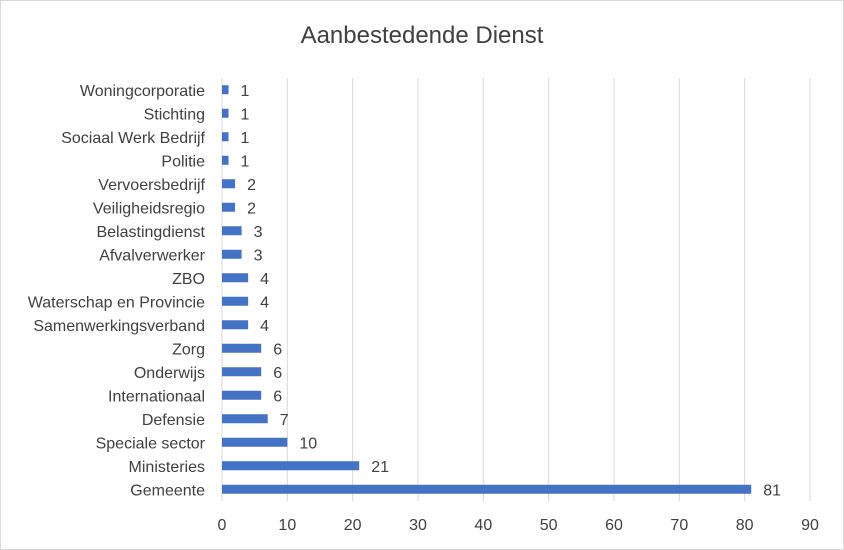  I want to click on category-label: Politie, so click(183, 161).